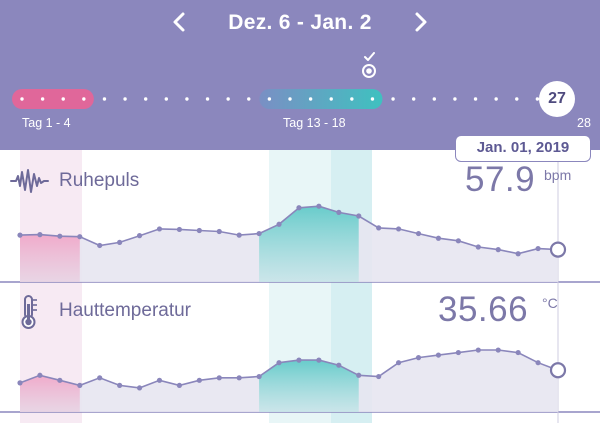 The width and height of the screenshot is (600, 423). What do you see at coordinates (125, 310) in the screenshot?
I see `skin-temperature-title: Hauttemperatur` at bounding box center [125, 310].